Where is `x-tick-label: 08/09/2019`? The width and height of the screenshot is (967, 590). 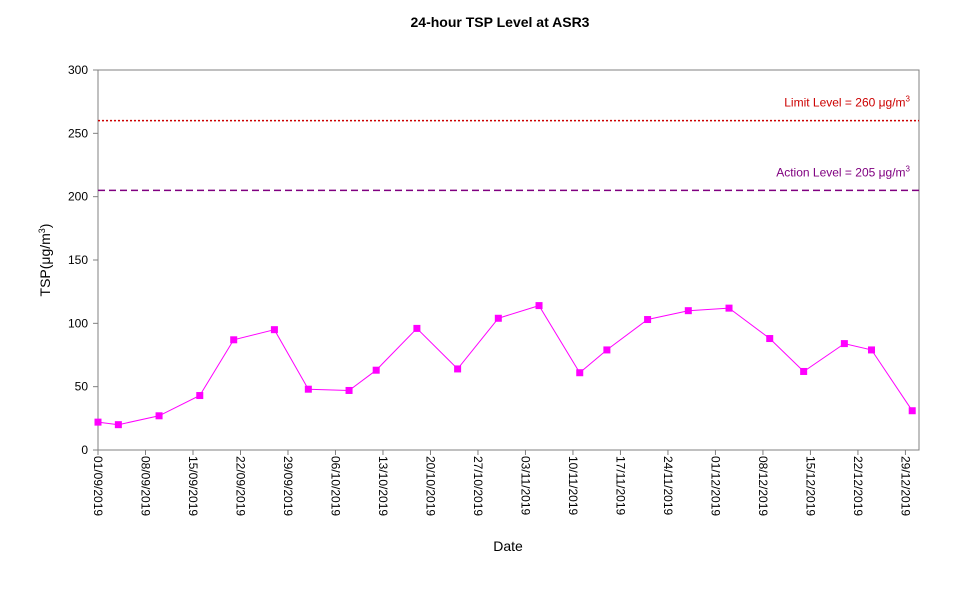
x-tick-label: 08/09/2019 is located at coordinates (145, 486).